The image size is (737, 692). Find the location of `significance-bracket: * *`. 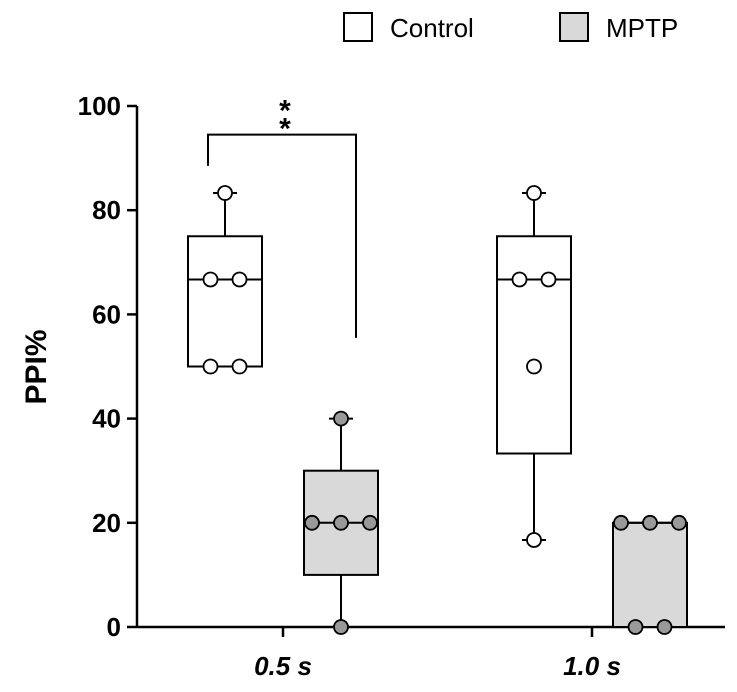

significance-bracket: * * is located at coordinates (282, 216).